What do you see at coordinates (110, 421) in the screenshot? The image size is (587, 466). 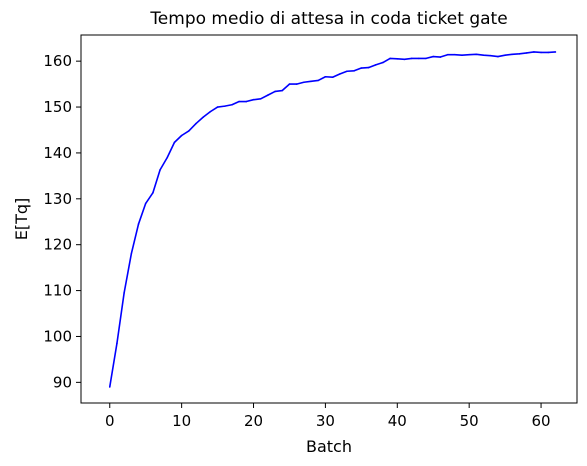 I see `x-tick-label: 0` at bounding box center [110, 421].